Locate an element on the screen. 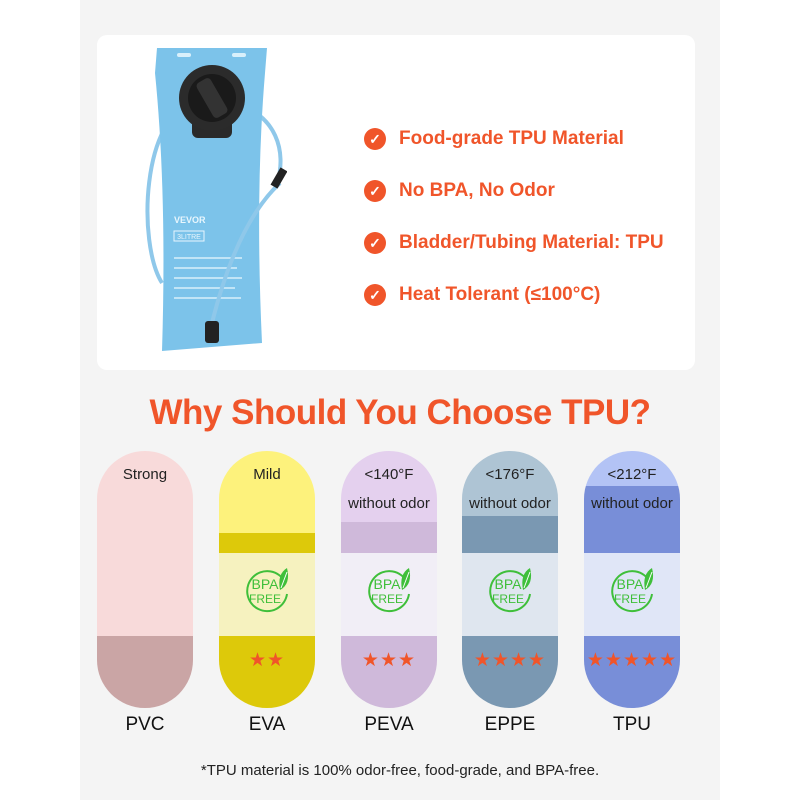 This screenshot has width=800, height=800. material-label: EPPE is located at coordinates (510, 724).